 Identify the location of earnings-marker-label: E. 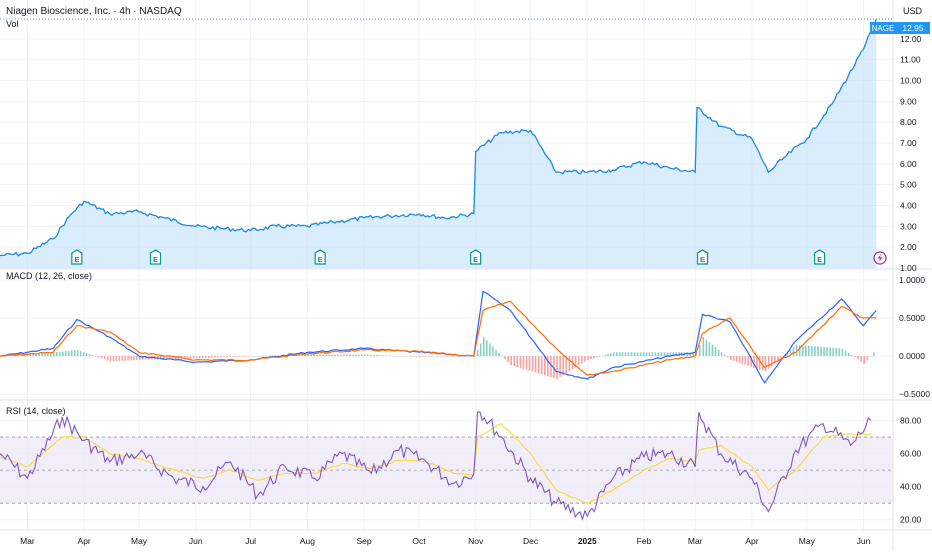
(819, 259).